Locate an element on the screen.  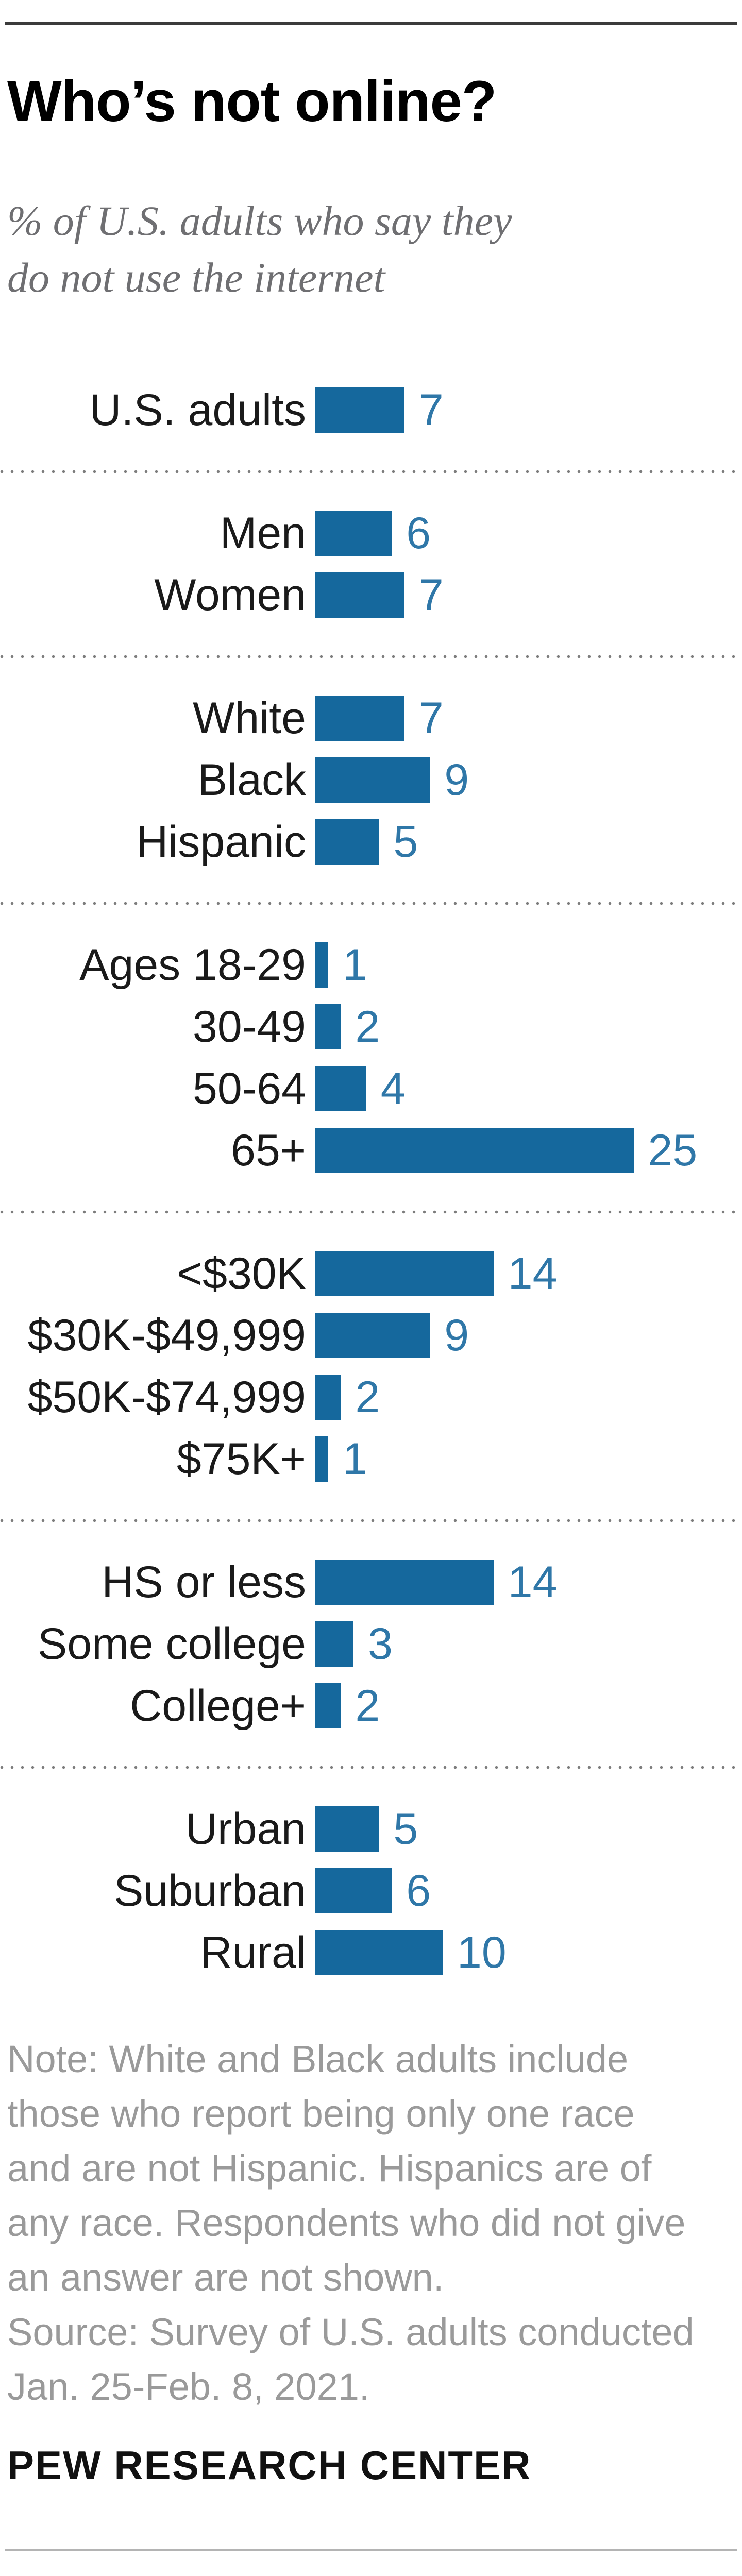
value-label: 3 is located at coordinates (380, 1644).